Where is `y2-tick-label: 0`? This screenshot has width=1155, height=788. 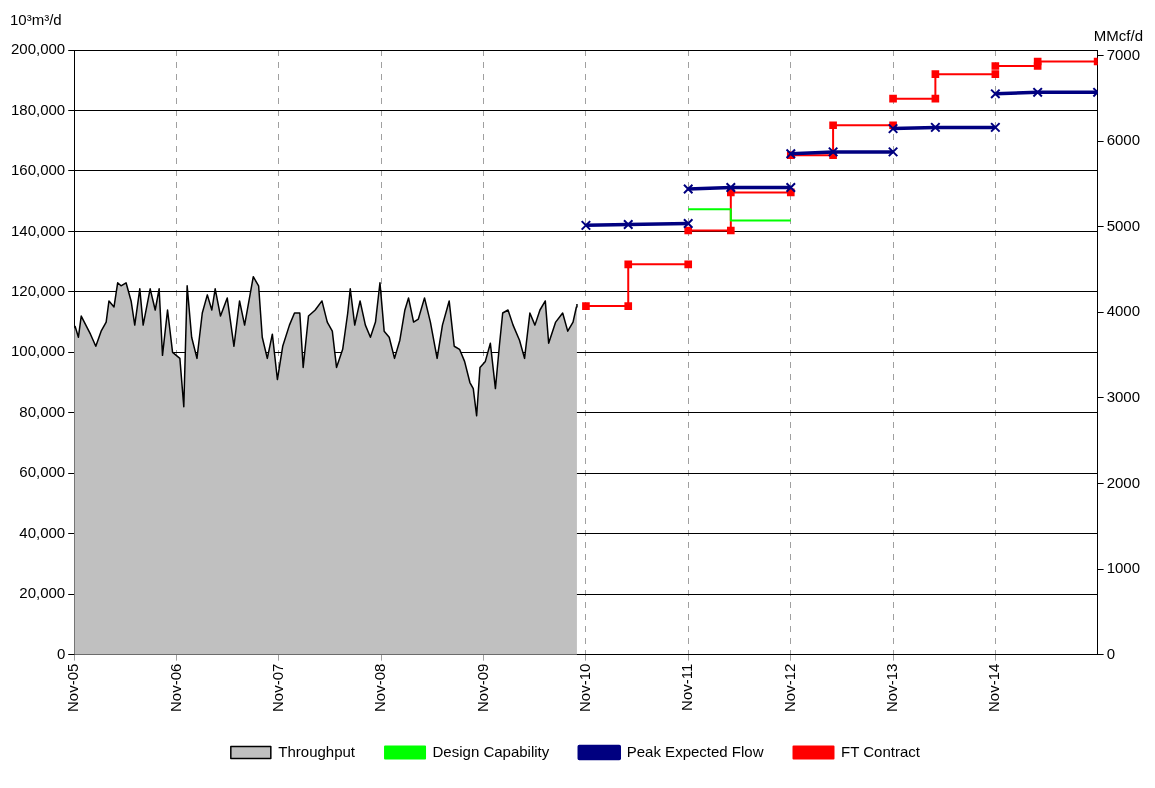 y2-tick-label: 0 is located at coordinates (1110, 653).